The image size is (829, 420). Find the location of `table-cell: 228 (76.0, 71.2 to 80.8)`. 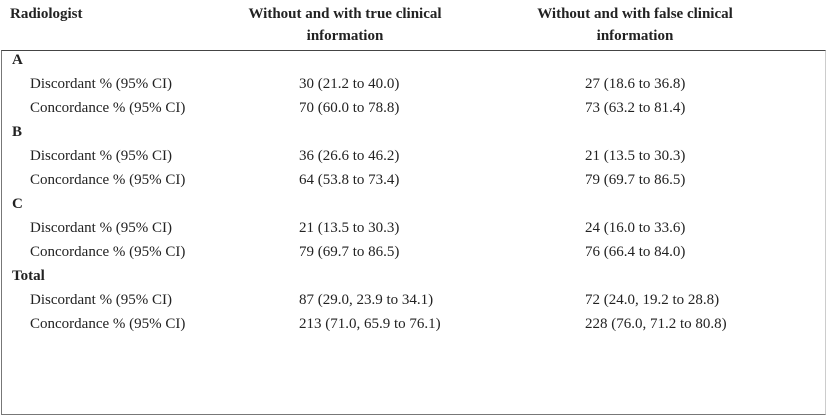

table-cell: 228 (76.0, 71.2 to 80.8) is located at coordinates (656, 324).